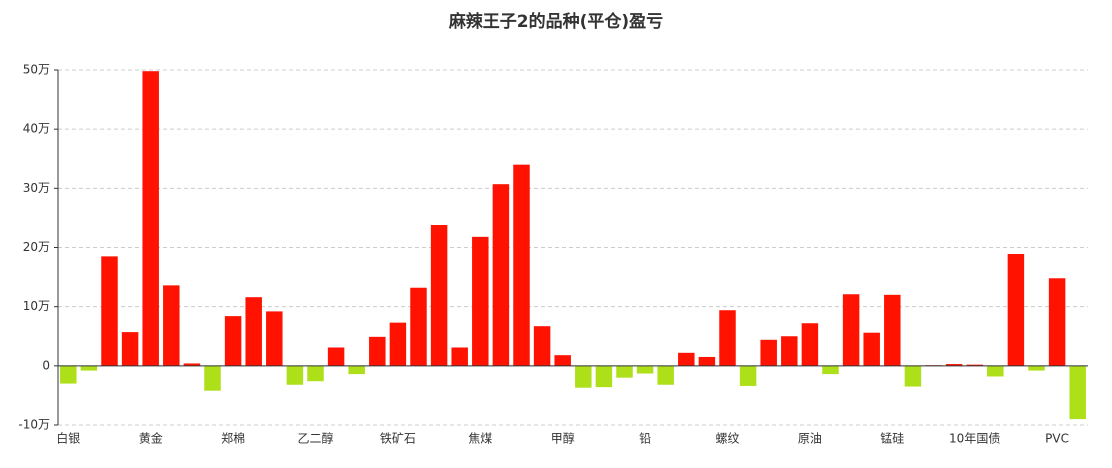 Image resolution: width=1112 pixels, height=468 pixels. Describe the element at coordinates (974, 439) in the screenshot. I see `x-tick-label: 10年国债` at that location.